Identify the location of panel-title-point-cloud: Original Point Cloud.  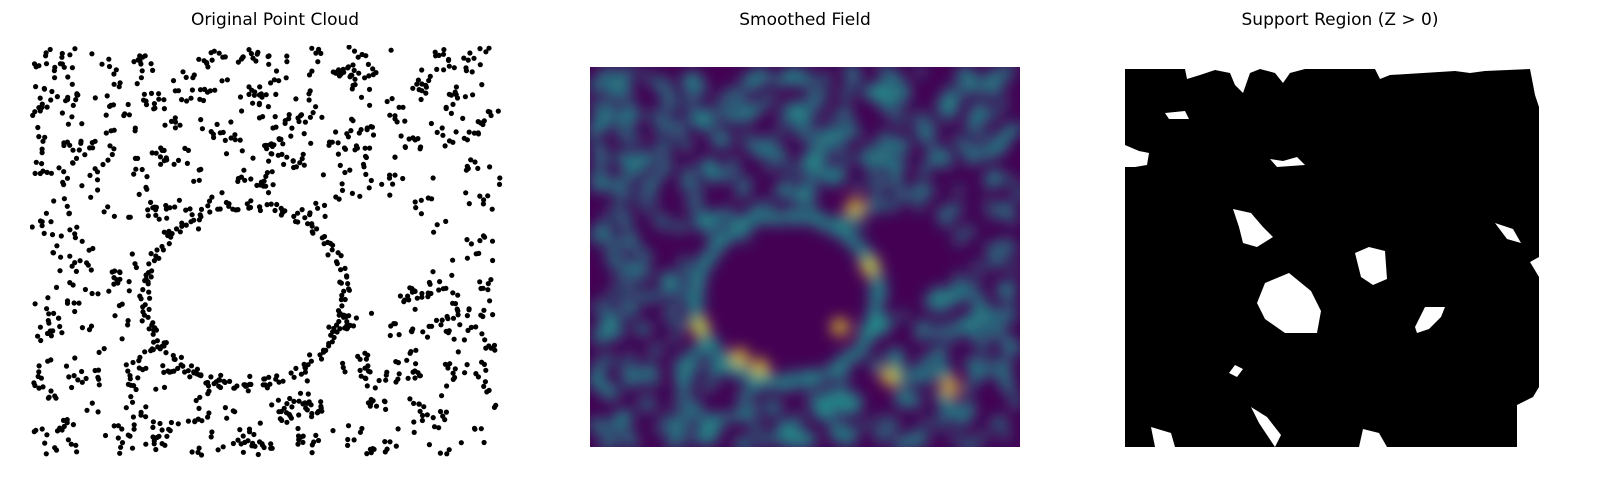
(275, 20).